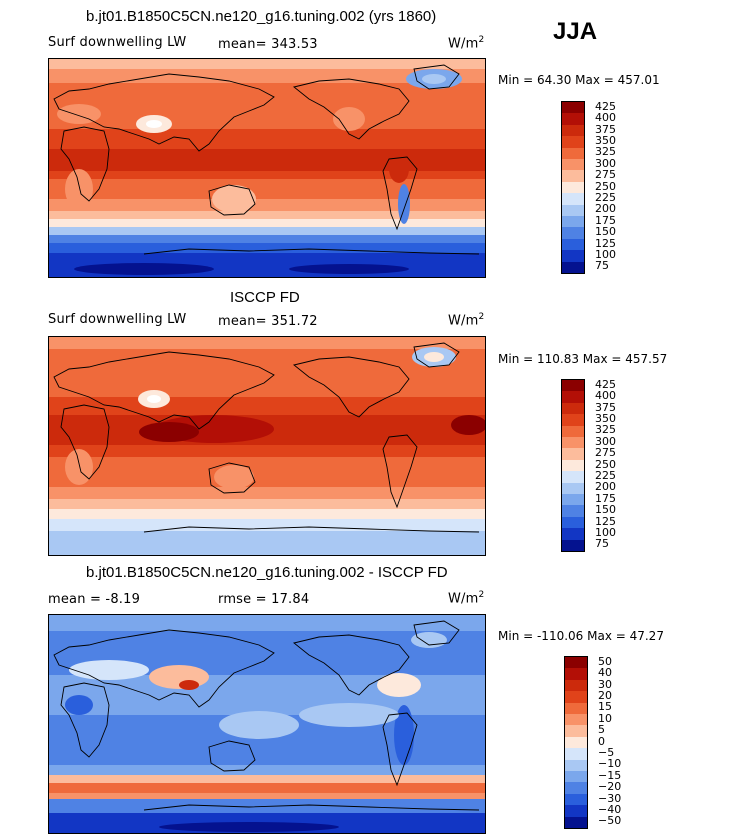 The width and height of the screenshot is (733, 838). What do you see at coordinates (581, 636) in the screenshot?
I see `panel3-minmax: Min = -110.06 Max = 47.27` at bounding box center [581, 636].